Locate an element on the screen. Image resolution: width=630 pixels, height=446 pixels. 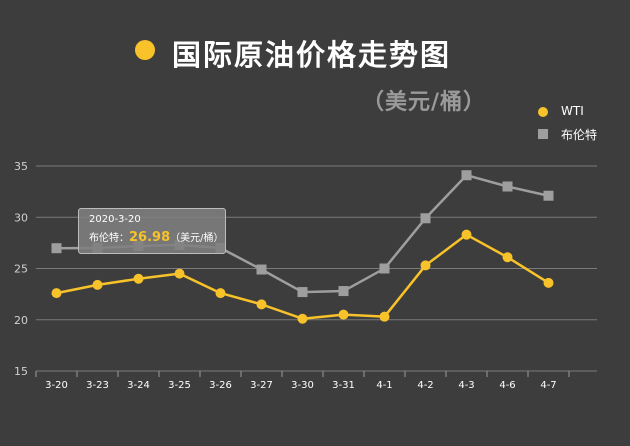
x-tick-label: 3-30 is located at coordinates (302, 385).